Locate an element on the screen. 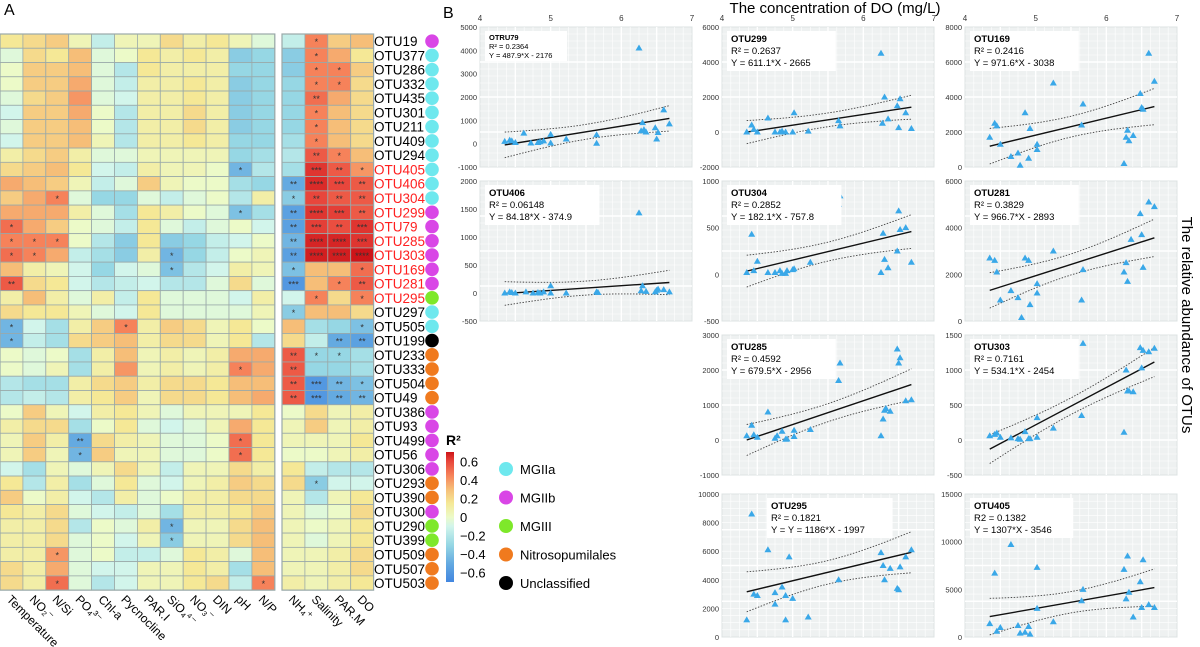  panel-label-a: A is located at coordinates (9, 10).